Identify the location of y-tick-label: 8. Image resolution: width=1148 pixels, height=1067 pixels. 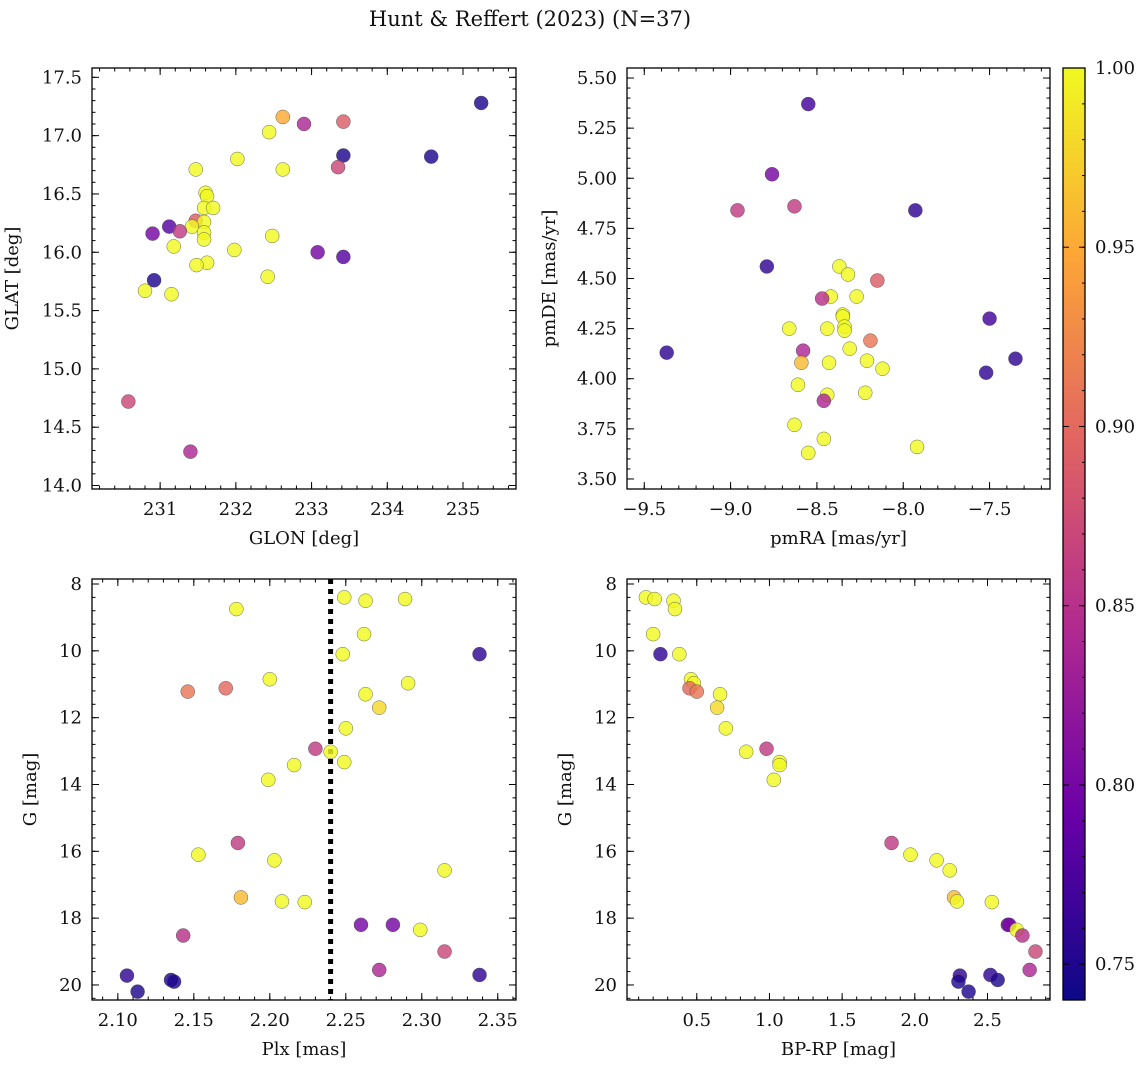
(76, 584).